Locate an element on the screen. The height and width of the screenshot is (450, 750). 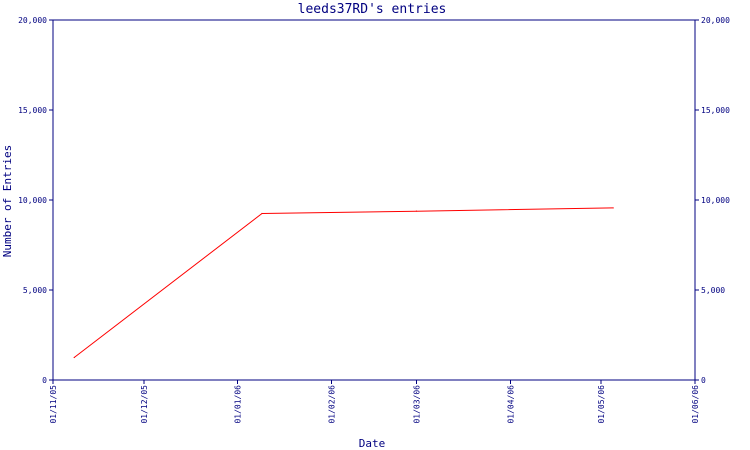
y-tick-label-right: 5,000 is located at coordinates (713, 290).